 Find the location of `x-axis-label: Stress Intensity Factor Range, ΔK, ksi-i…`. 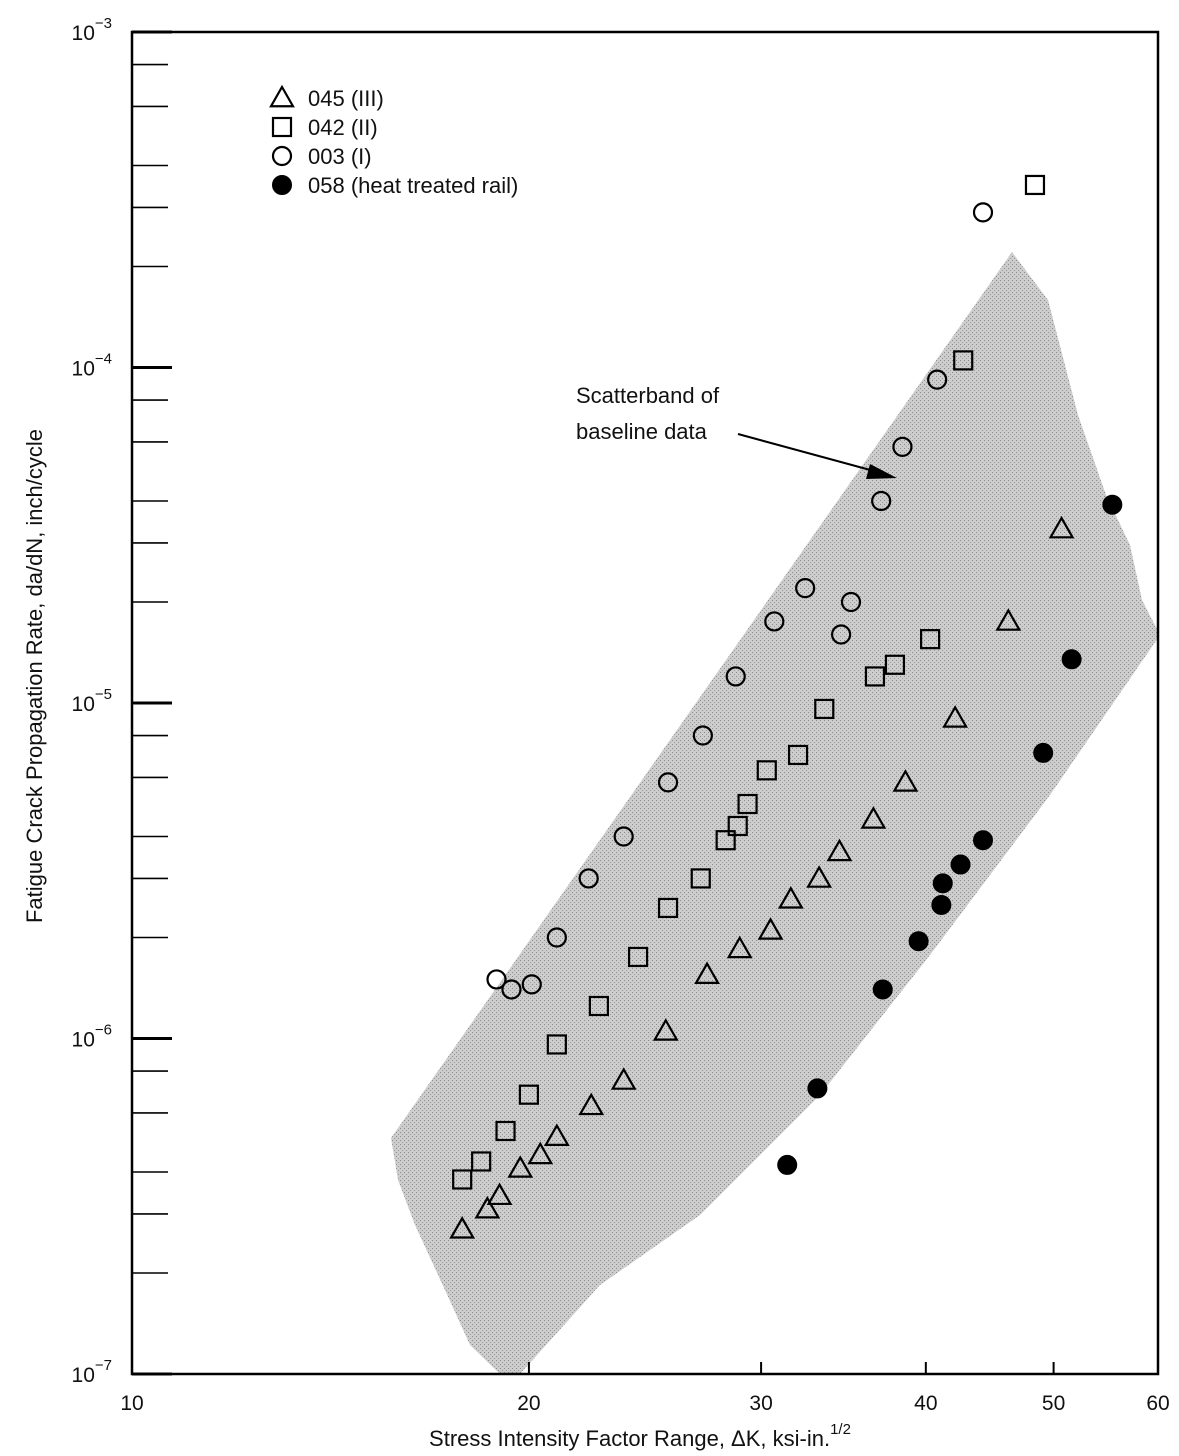

x-axis-label: Stress Intensity Factor Range, ΔK, ksi-i… is located at coordinates (640, 1436).